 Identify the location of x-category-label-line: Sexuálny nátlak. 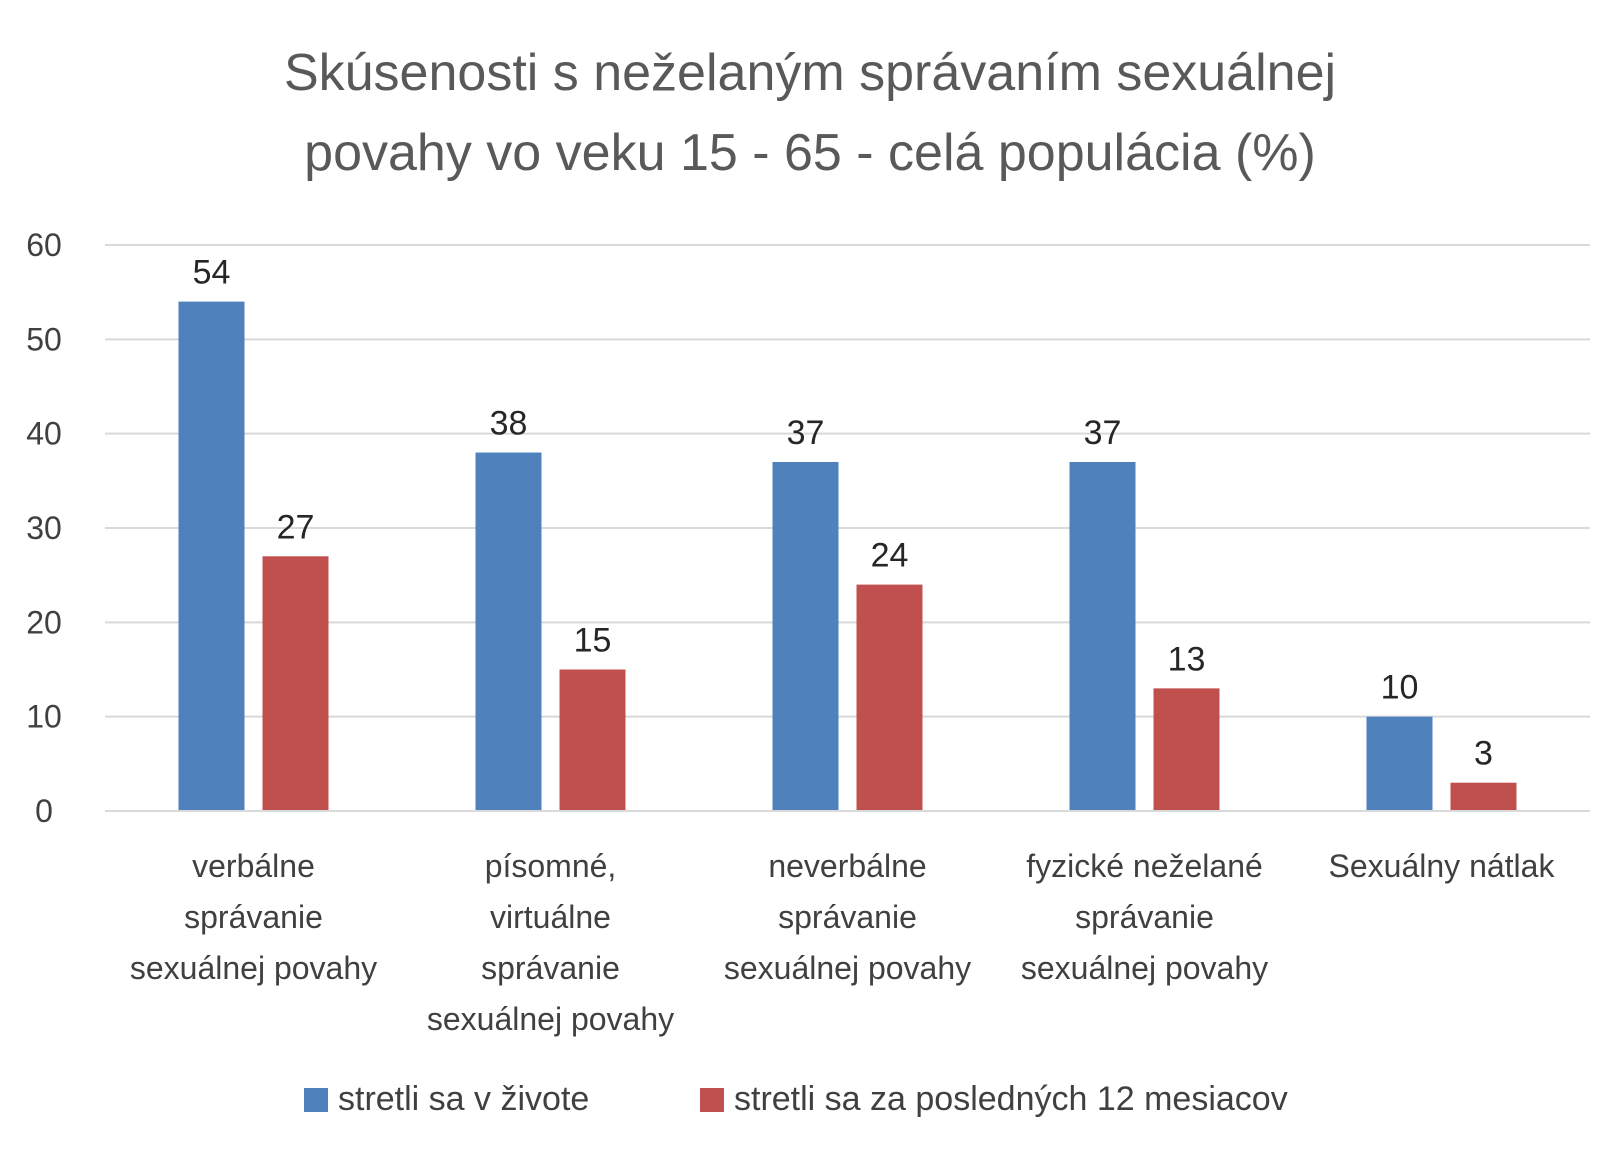
(1442, 866).